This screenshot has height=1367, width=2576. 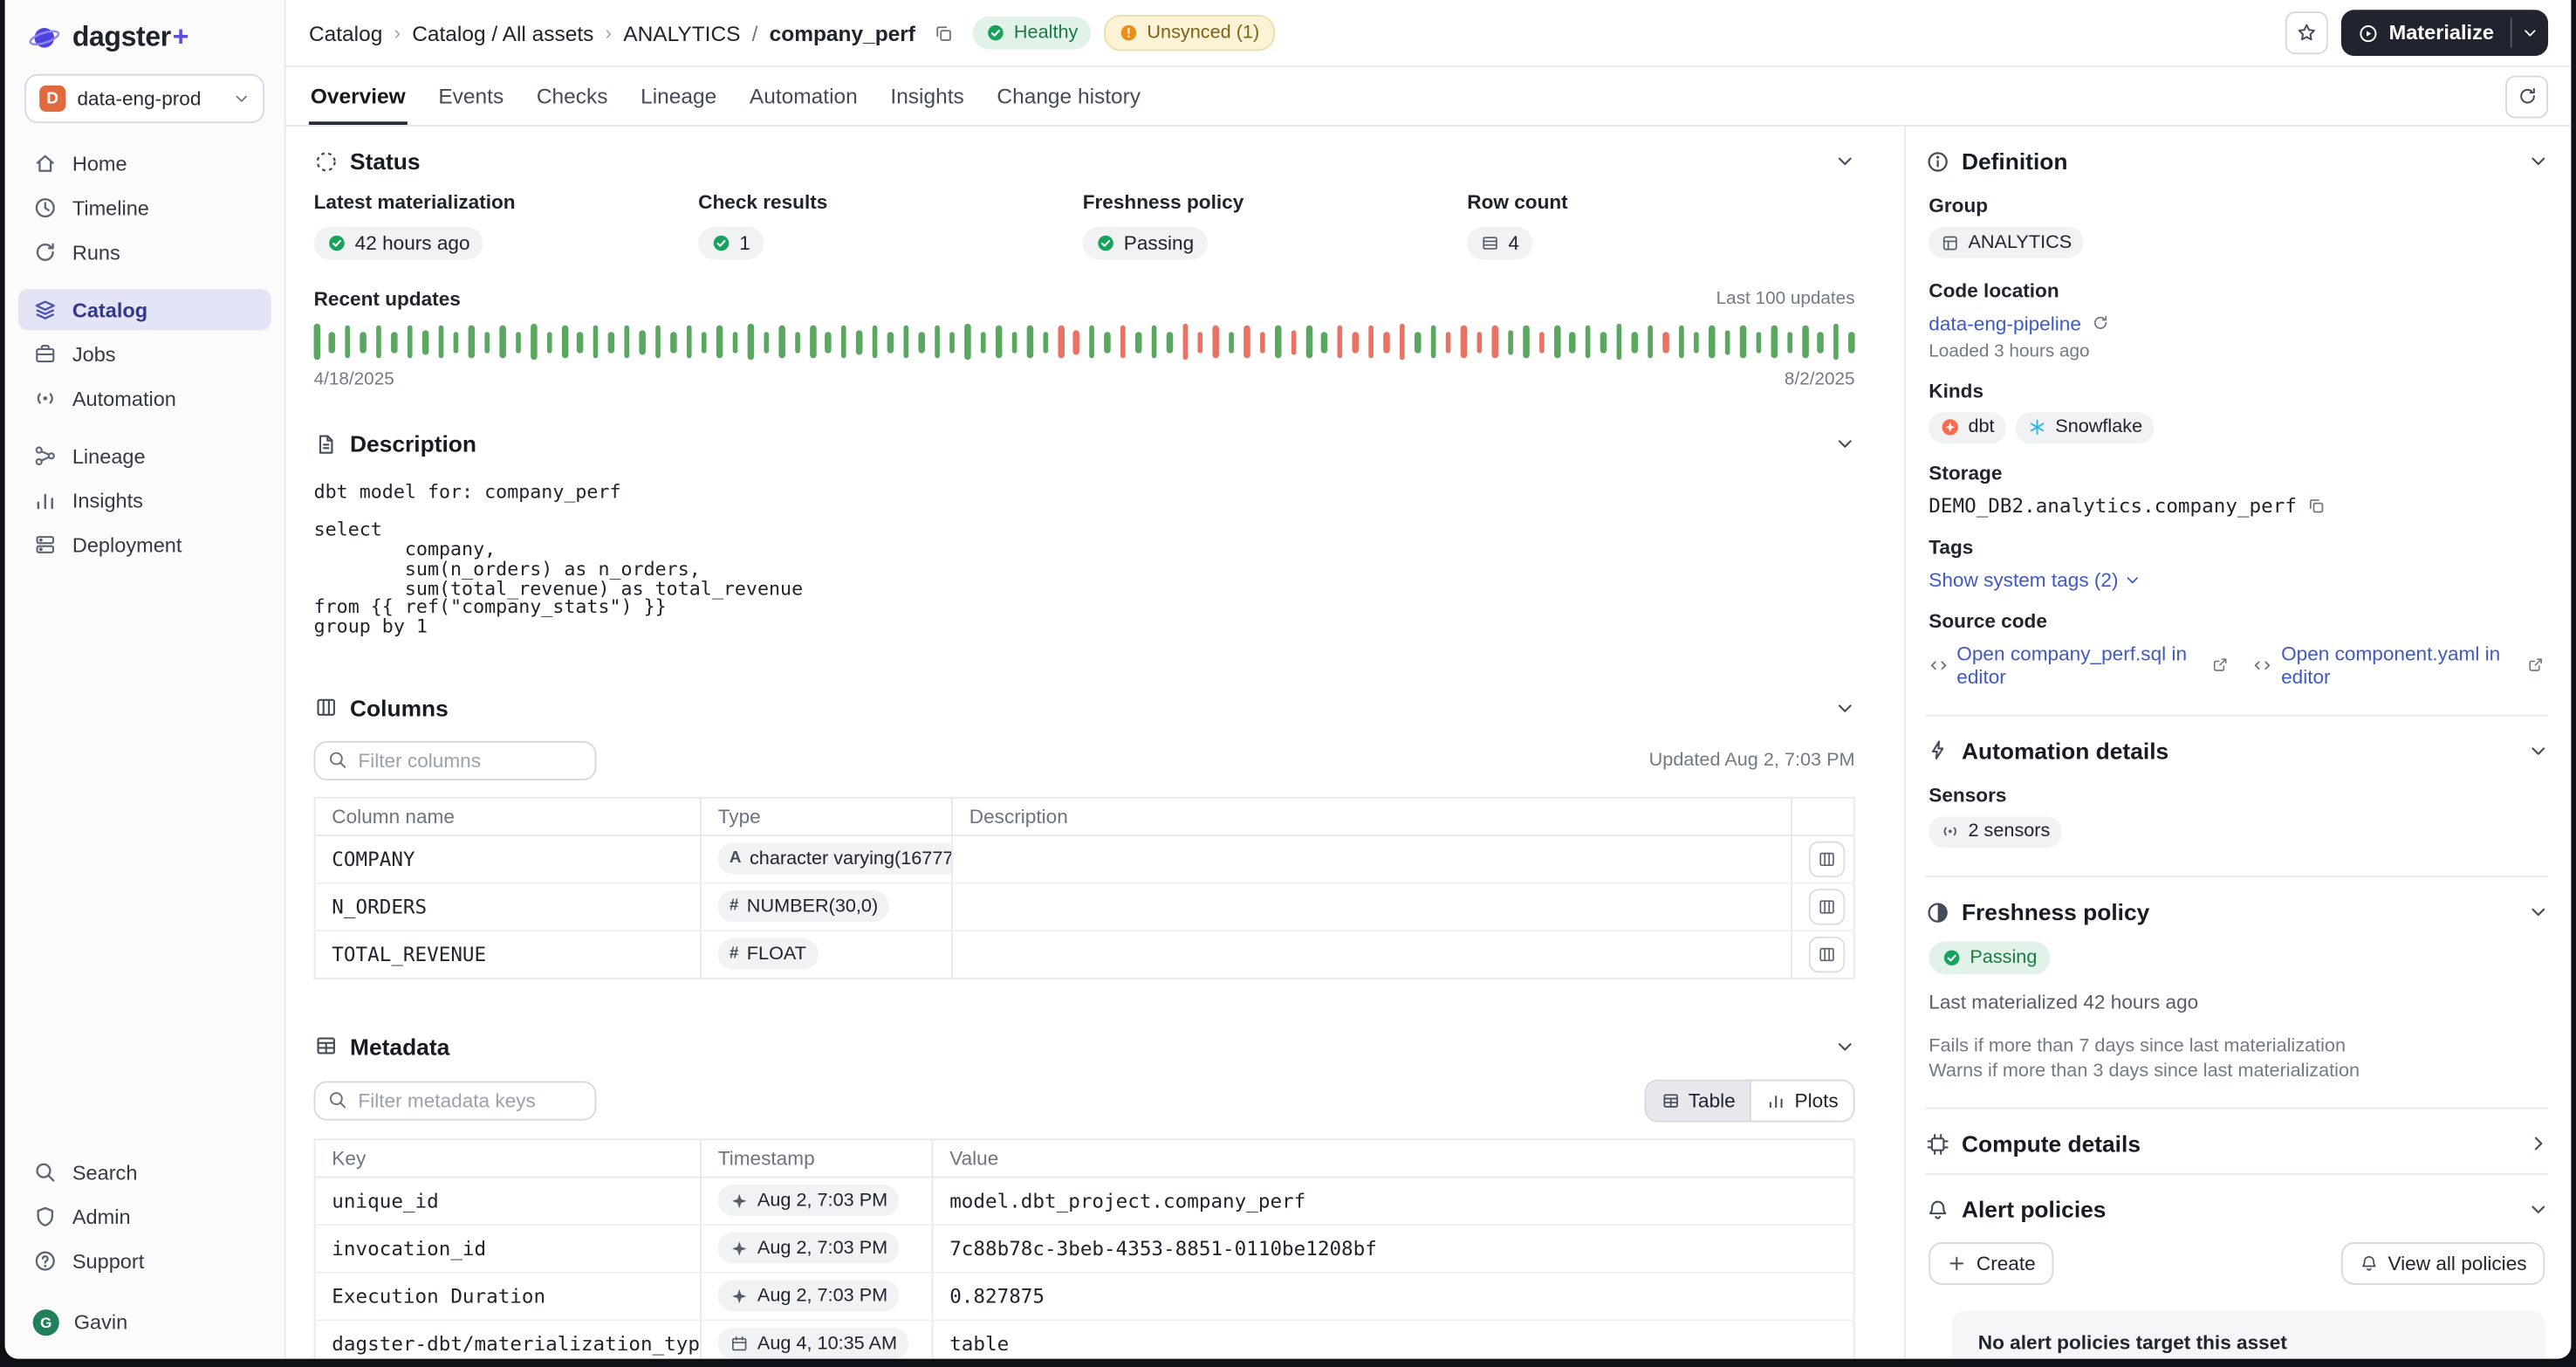 What do you see at coordinates (2530, 33) in the screenshot?
I see `materialize-dropdown-button` at bounding box center [2530, 33].